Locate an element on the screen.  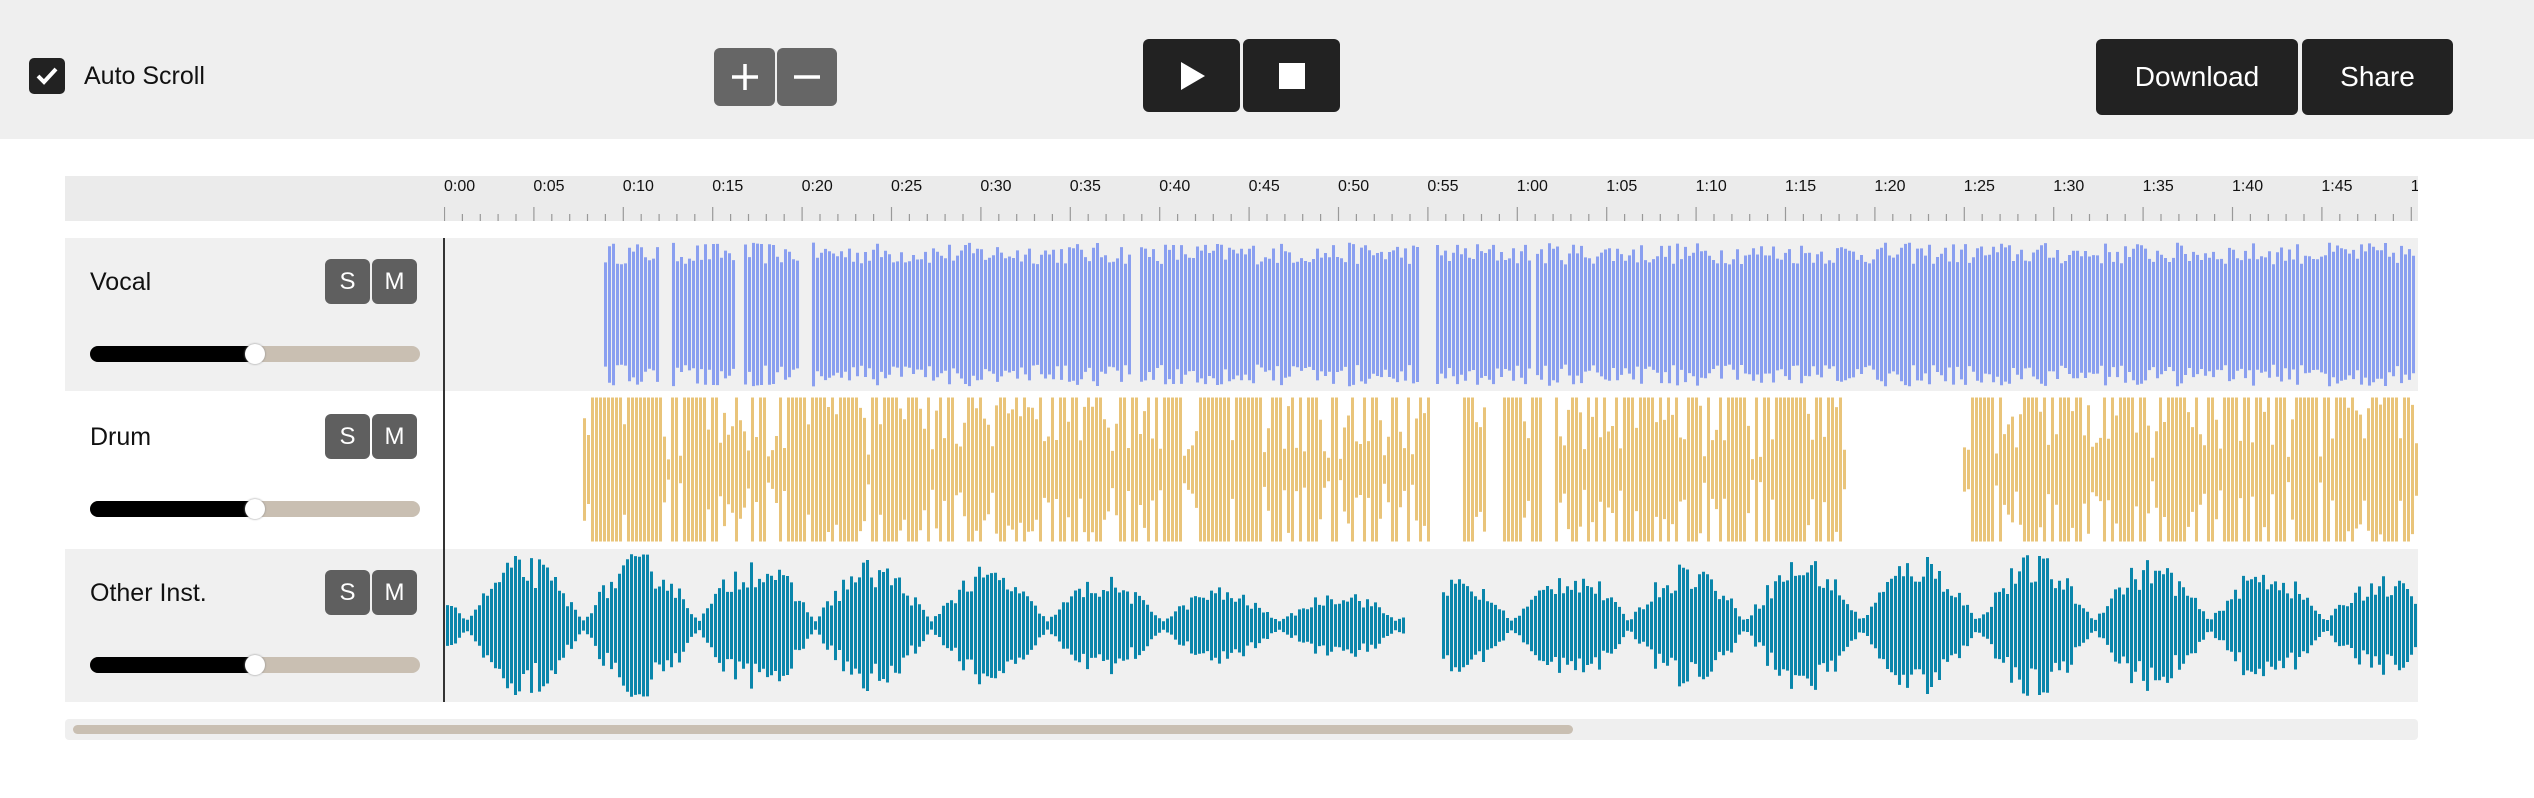
time-label: 1:10 is located at coordinates (1711, 186).